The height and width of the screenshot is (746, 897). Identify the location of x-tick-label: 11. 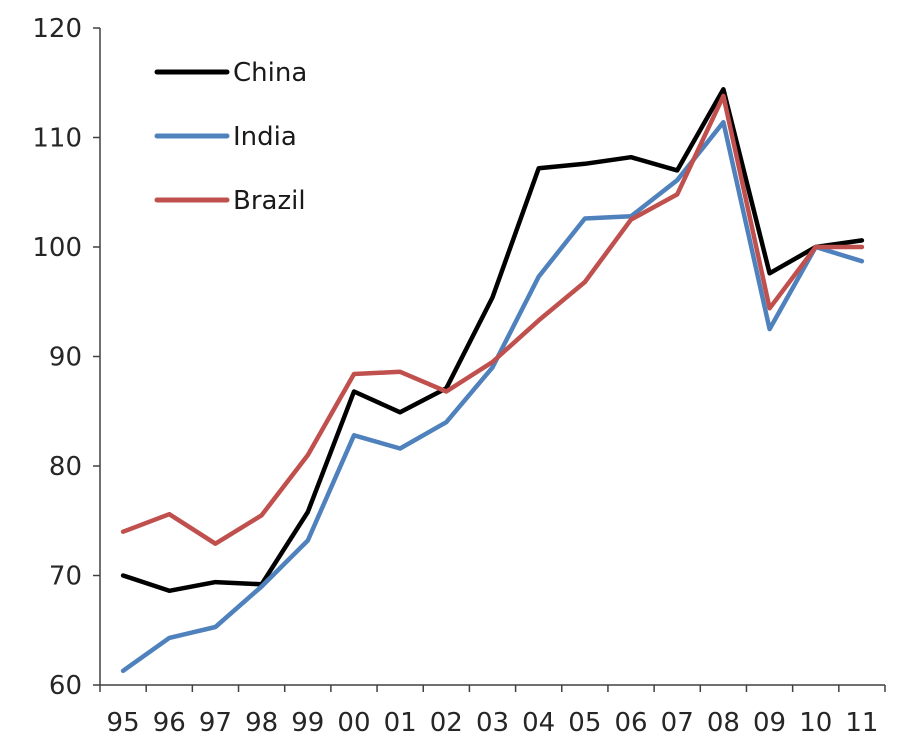
(861, 723).